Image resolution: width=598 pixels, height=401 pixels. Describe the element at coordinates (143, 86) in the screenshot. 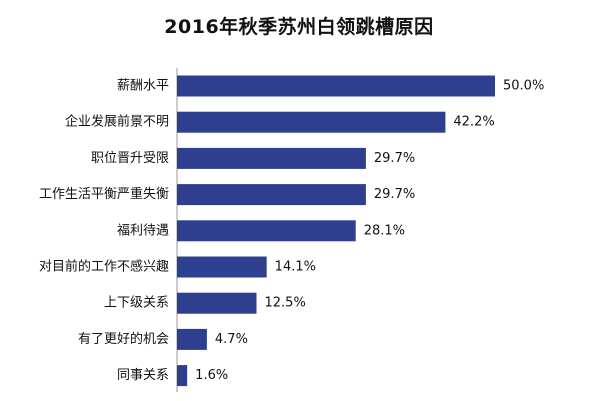

I see `category-label: 薪酬水平` at that location.